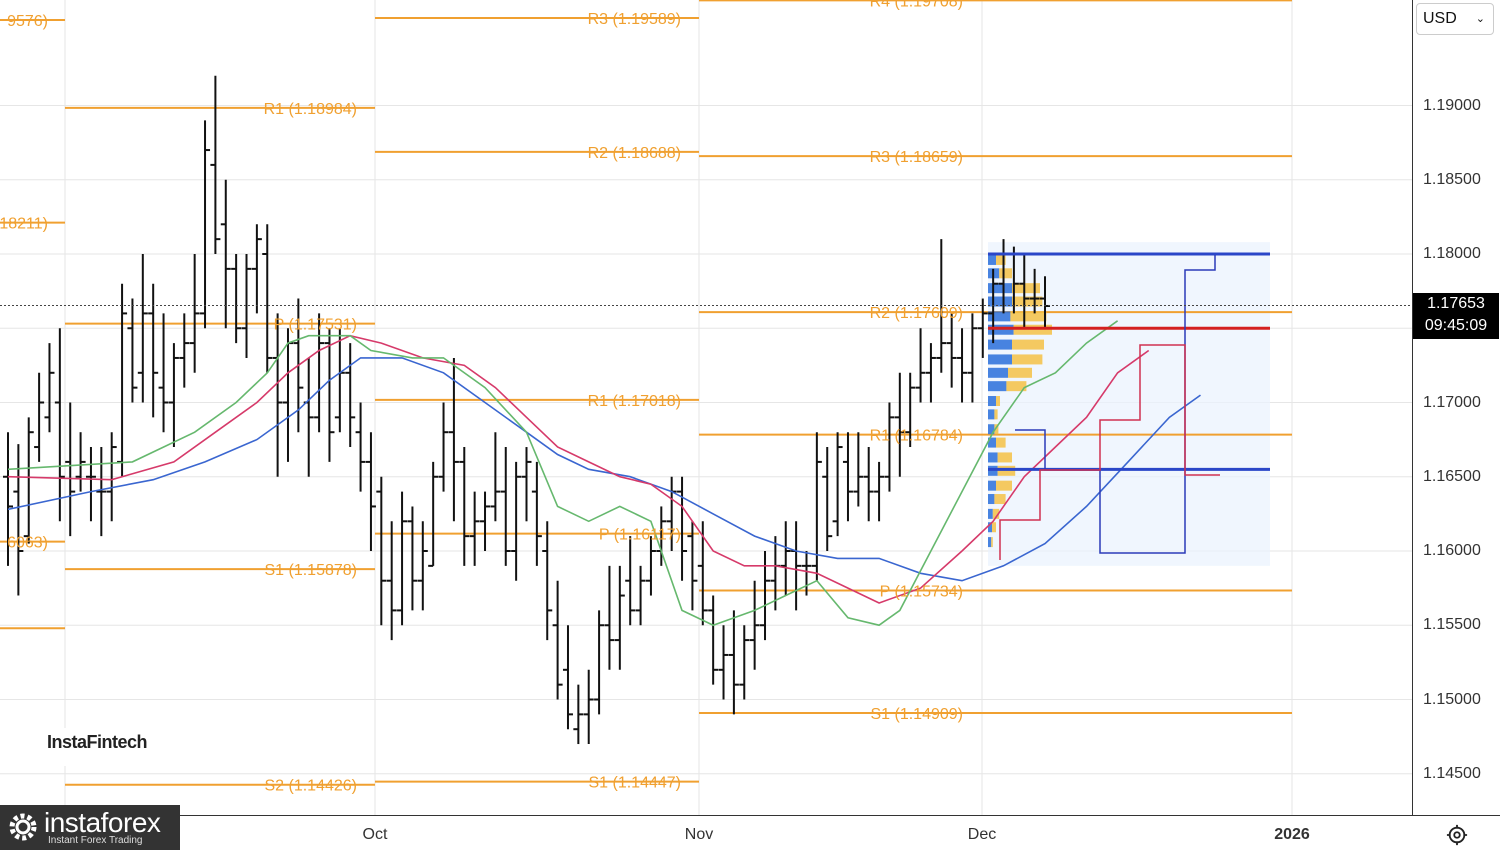  I want to click on settings-gear-icon, so click(1457, 835).